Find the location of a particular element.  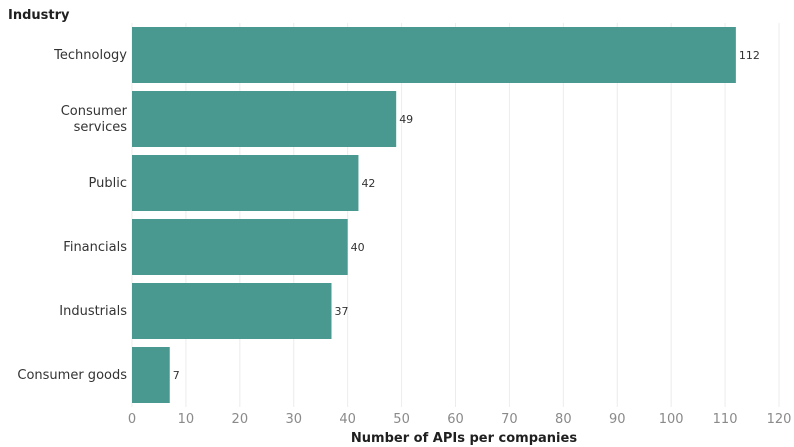

x-tick-label: 90 is located at coordinates (617, 419).